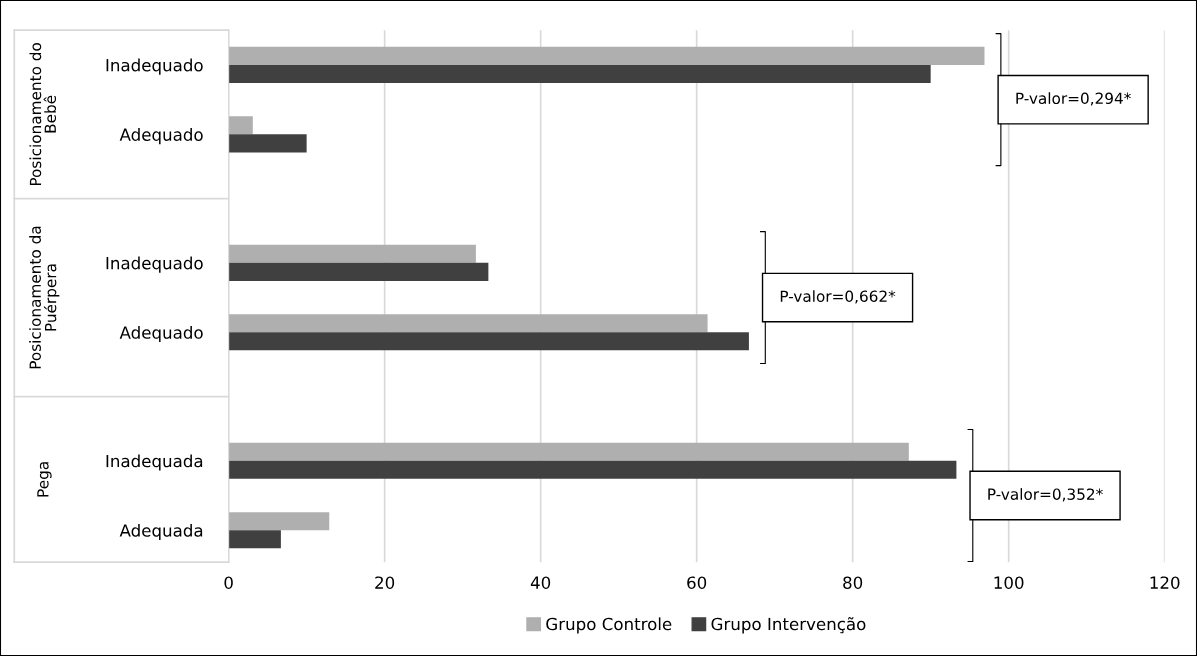 This screenshot has width=1197, height=656. What do you see at coordinates (1165, 582) in the screenshot?
I see `x-tick-label: 120` at bounding box center [1165, 582].